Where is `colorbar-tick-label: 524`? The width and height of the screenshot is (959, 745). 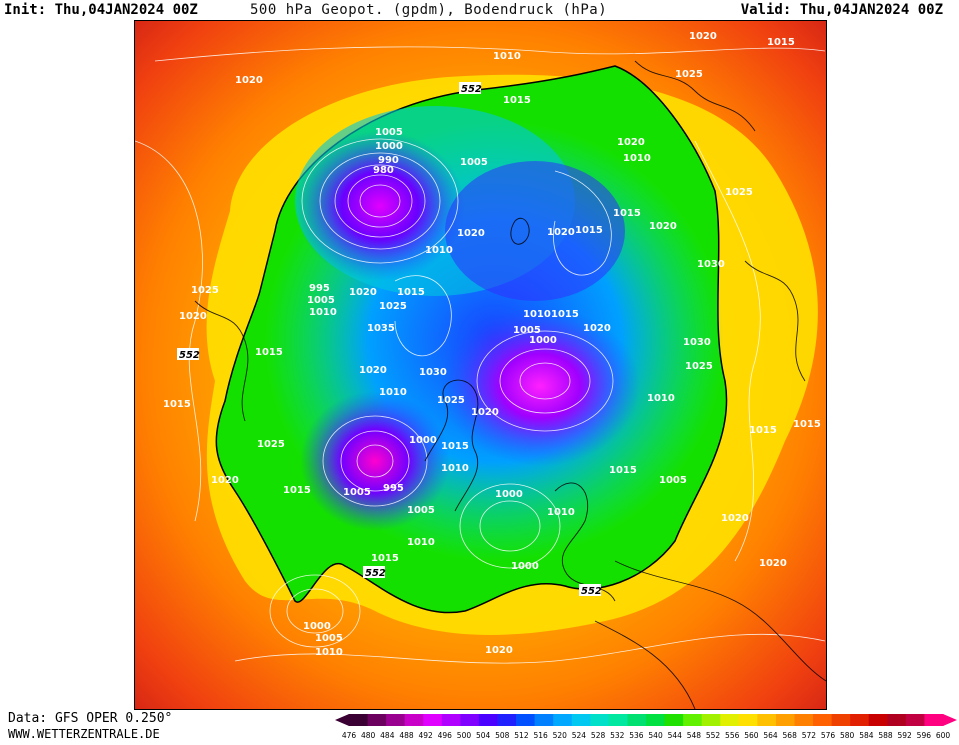
colorbar-tick-label: 524 is located at coordinates (579, 735).